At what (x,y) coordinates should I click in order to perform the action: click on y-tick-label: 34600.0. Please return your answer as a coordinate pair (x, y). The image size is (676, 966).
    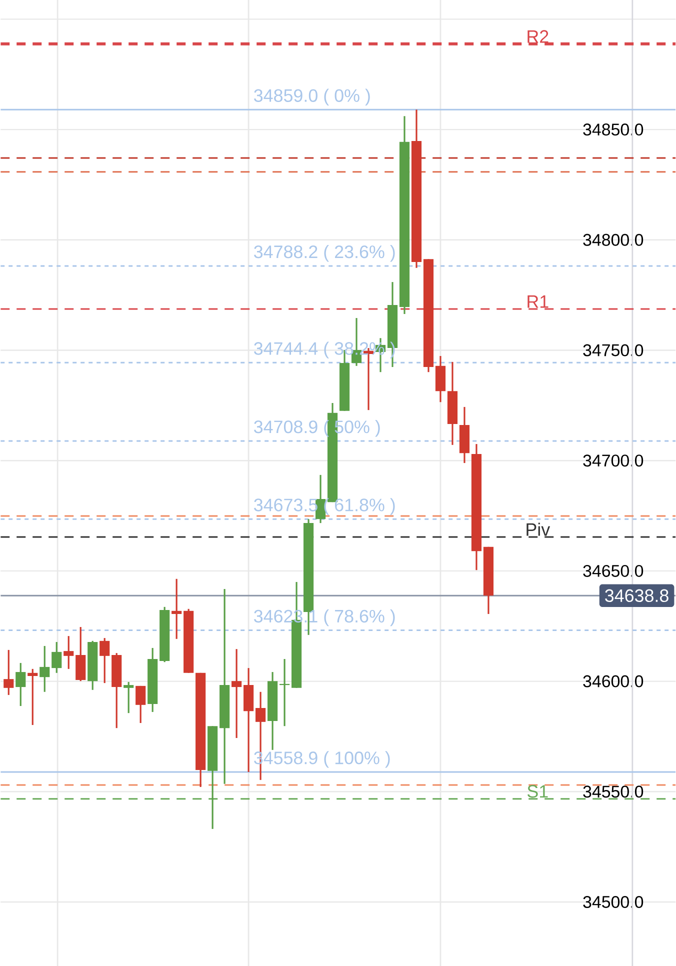
    Looking at the image, I should click on (613, 681).